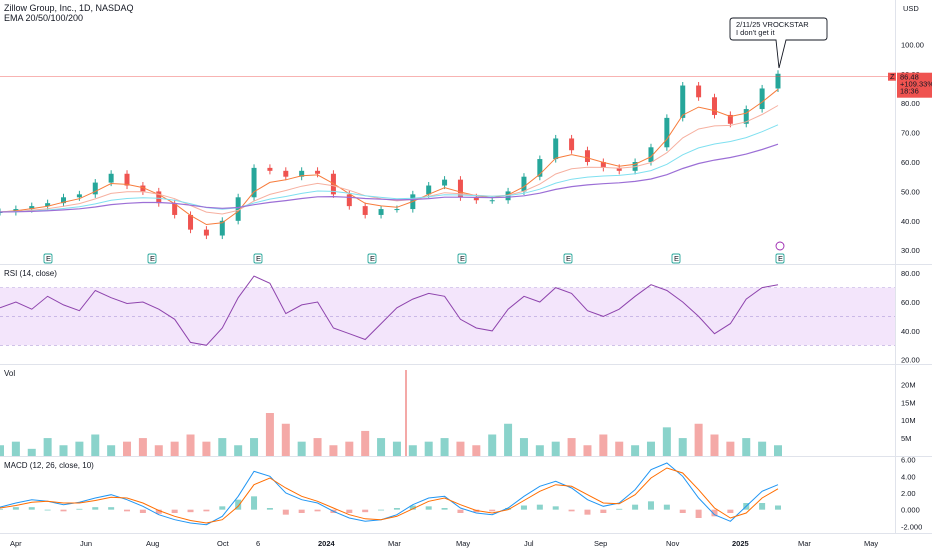  Describe the element at coordinates (49, 465) in the screenshot. I see `macd-title: MACD (12, 26, close, 10)` at that location.